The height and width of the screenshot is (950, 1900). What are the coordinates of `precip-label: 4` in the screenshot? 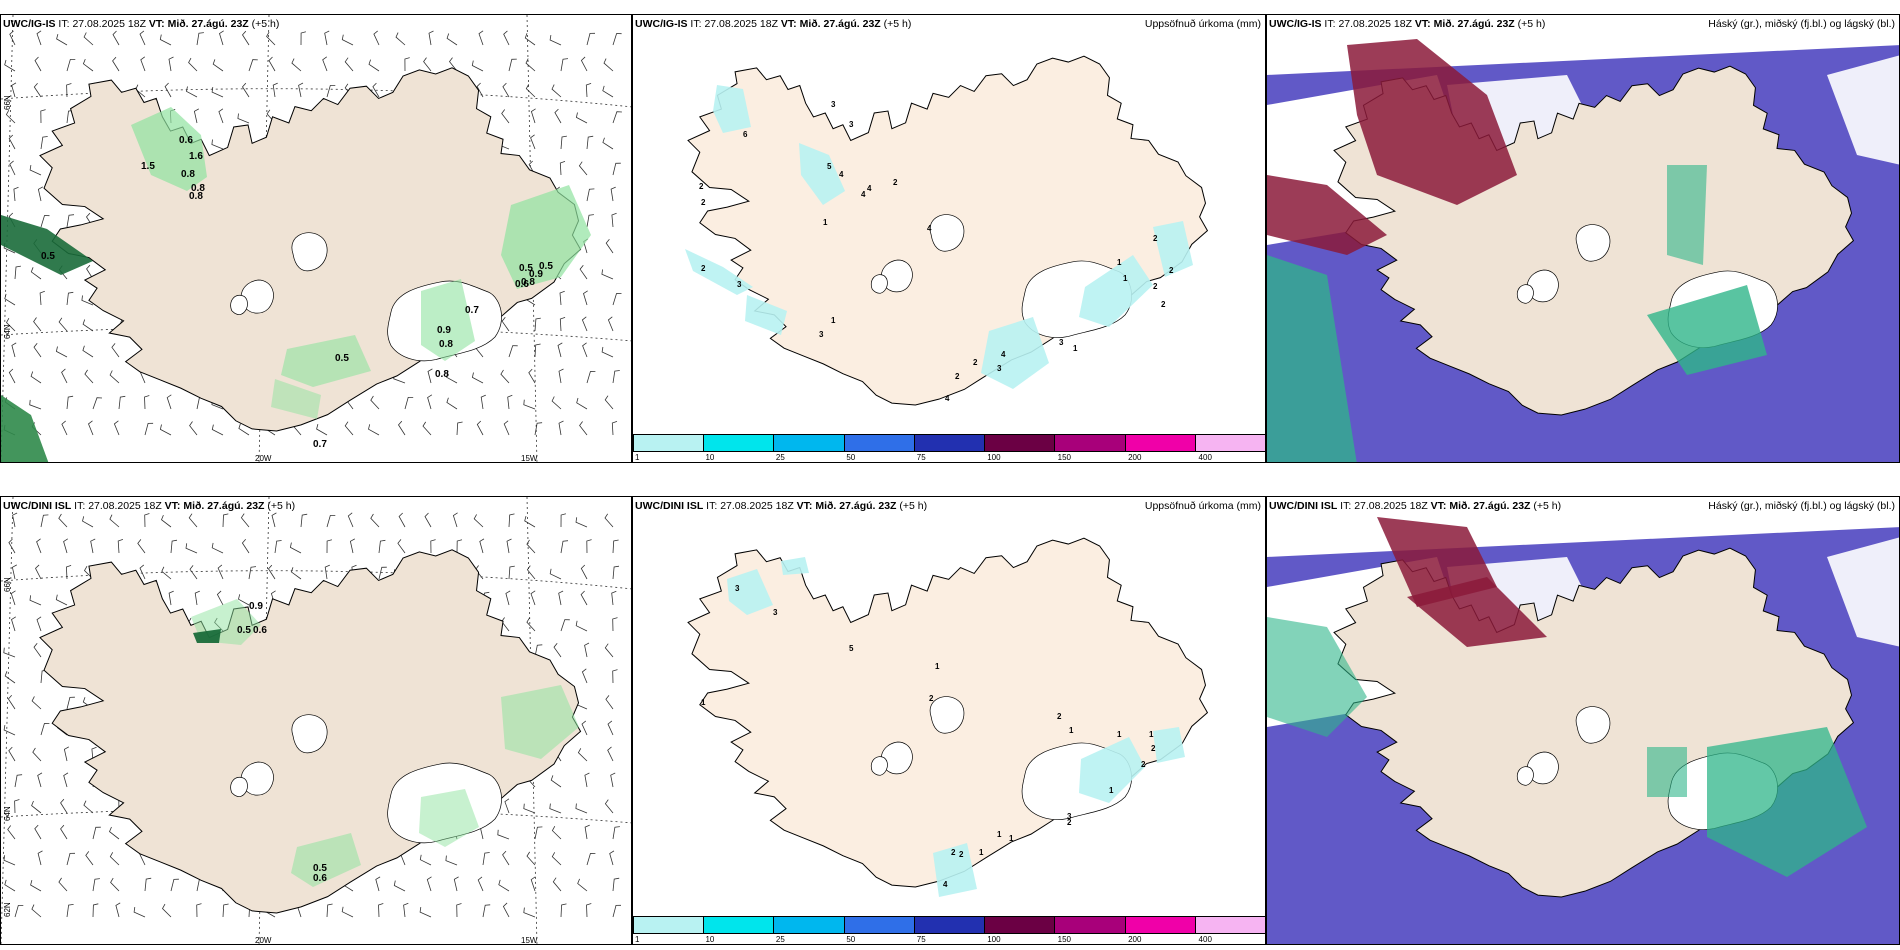 It's located at (929, 228).